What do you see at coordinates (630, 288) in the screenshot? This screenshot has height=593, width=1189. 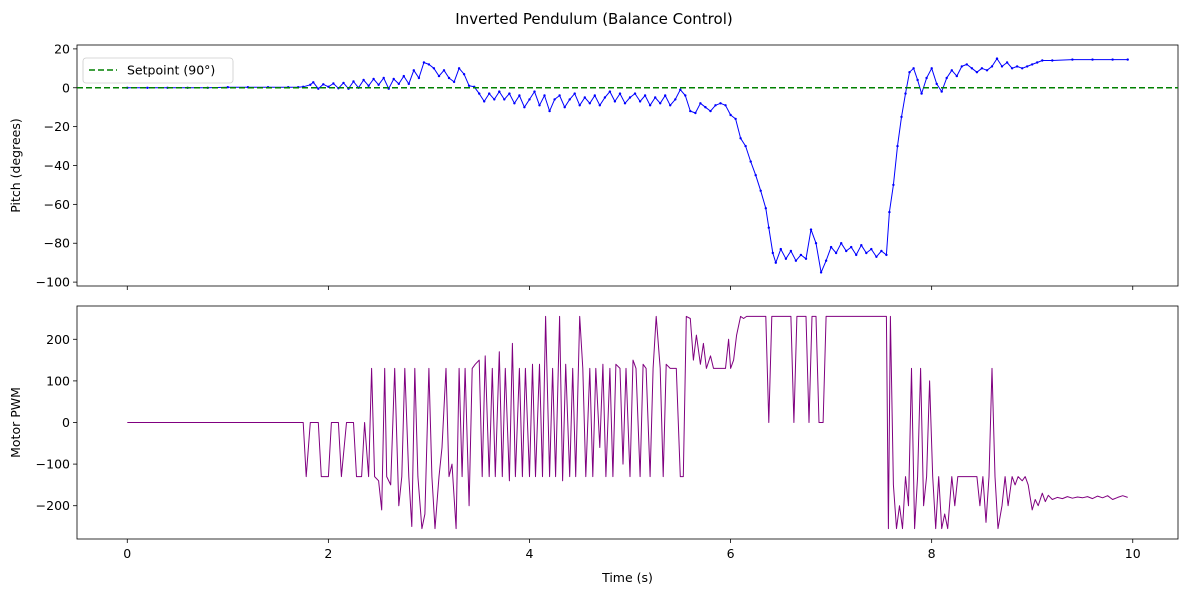 I see `pitch-x-ticks` at bounding box center [630, 288].